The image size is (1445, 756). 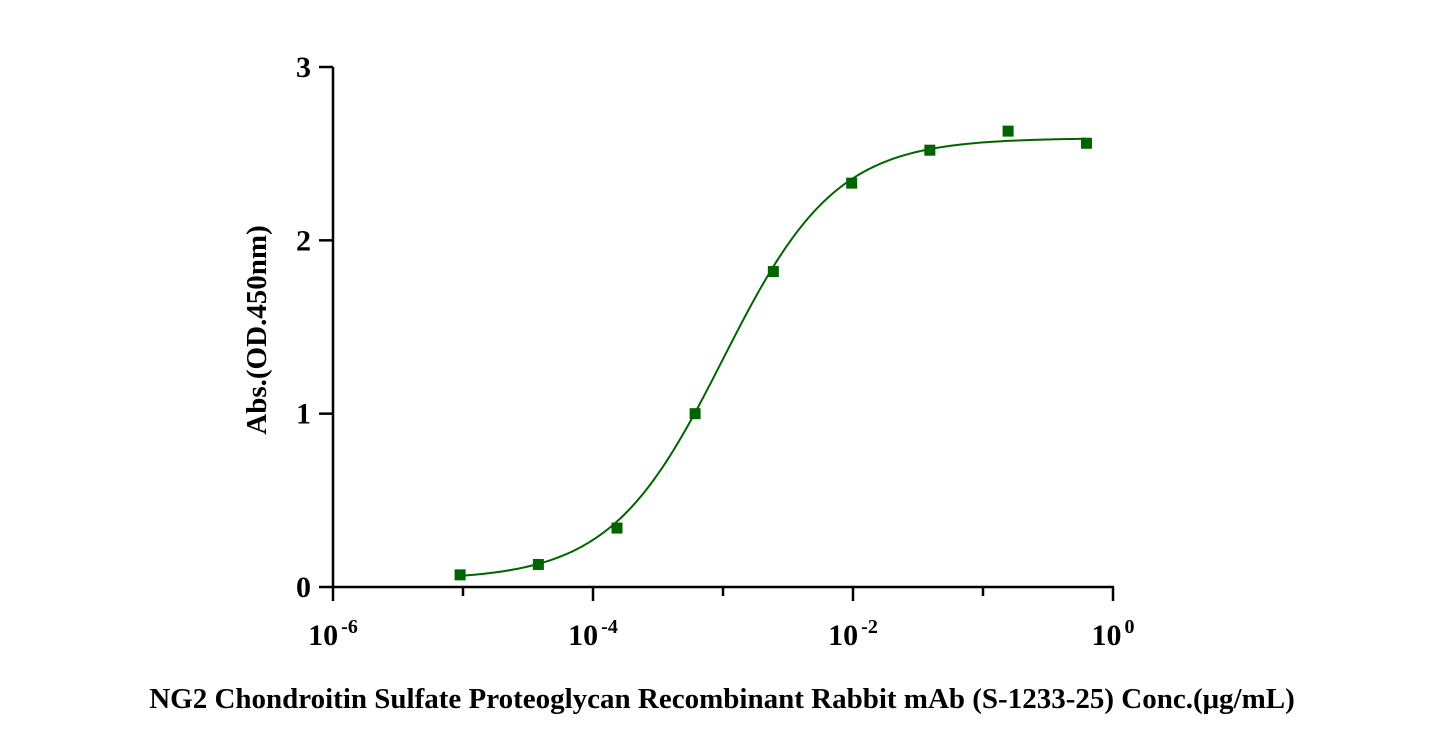 What do you see at coordinates (257, 329) in the screenshot?
I see `y-axis-title: Abs.(OD.450nm)` at bounding box center [257, 329].